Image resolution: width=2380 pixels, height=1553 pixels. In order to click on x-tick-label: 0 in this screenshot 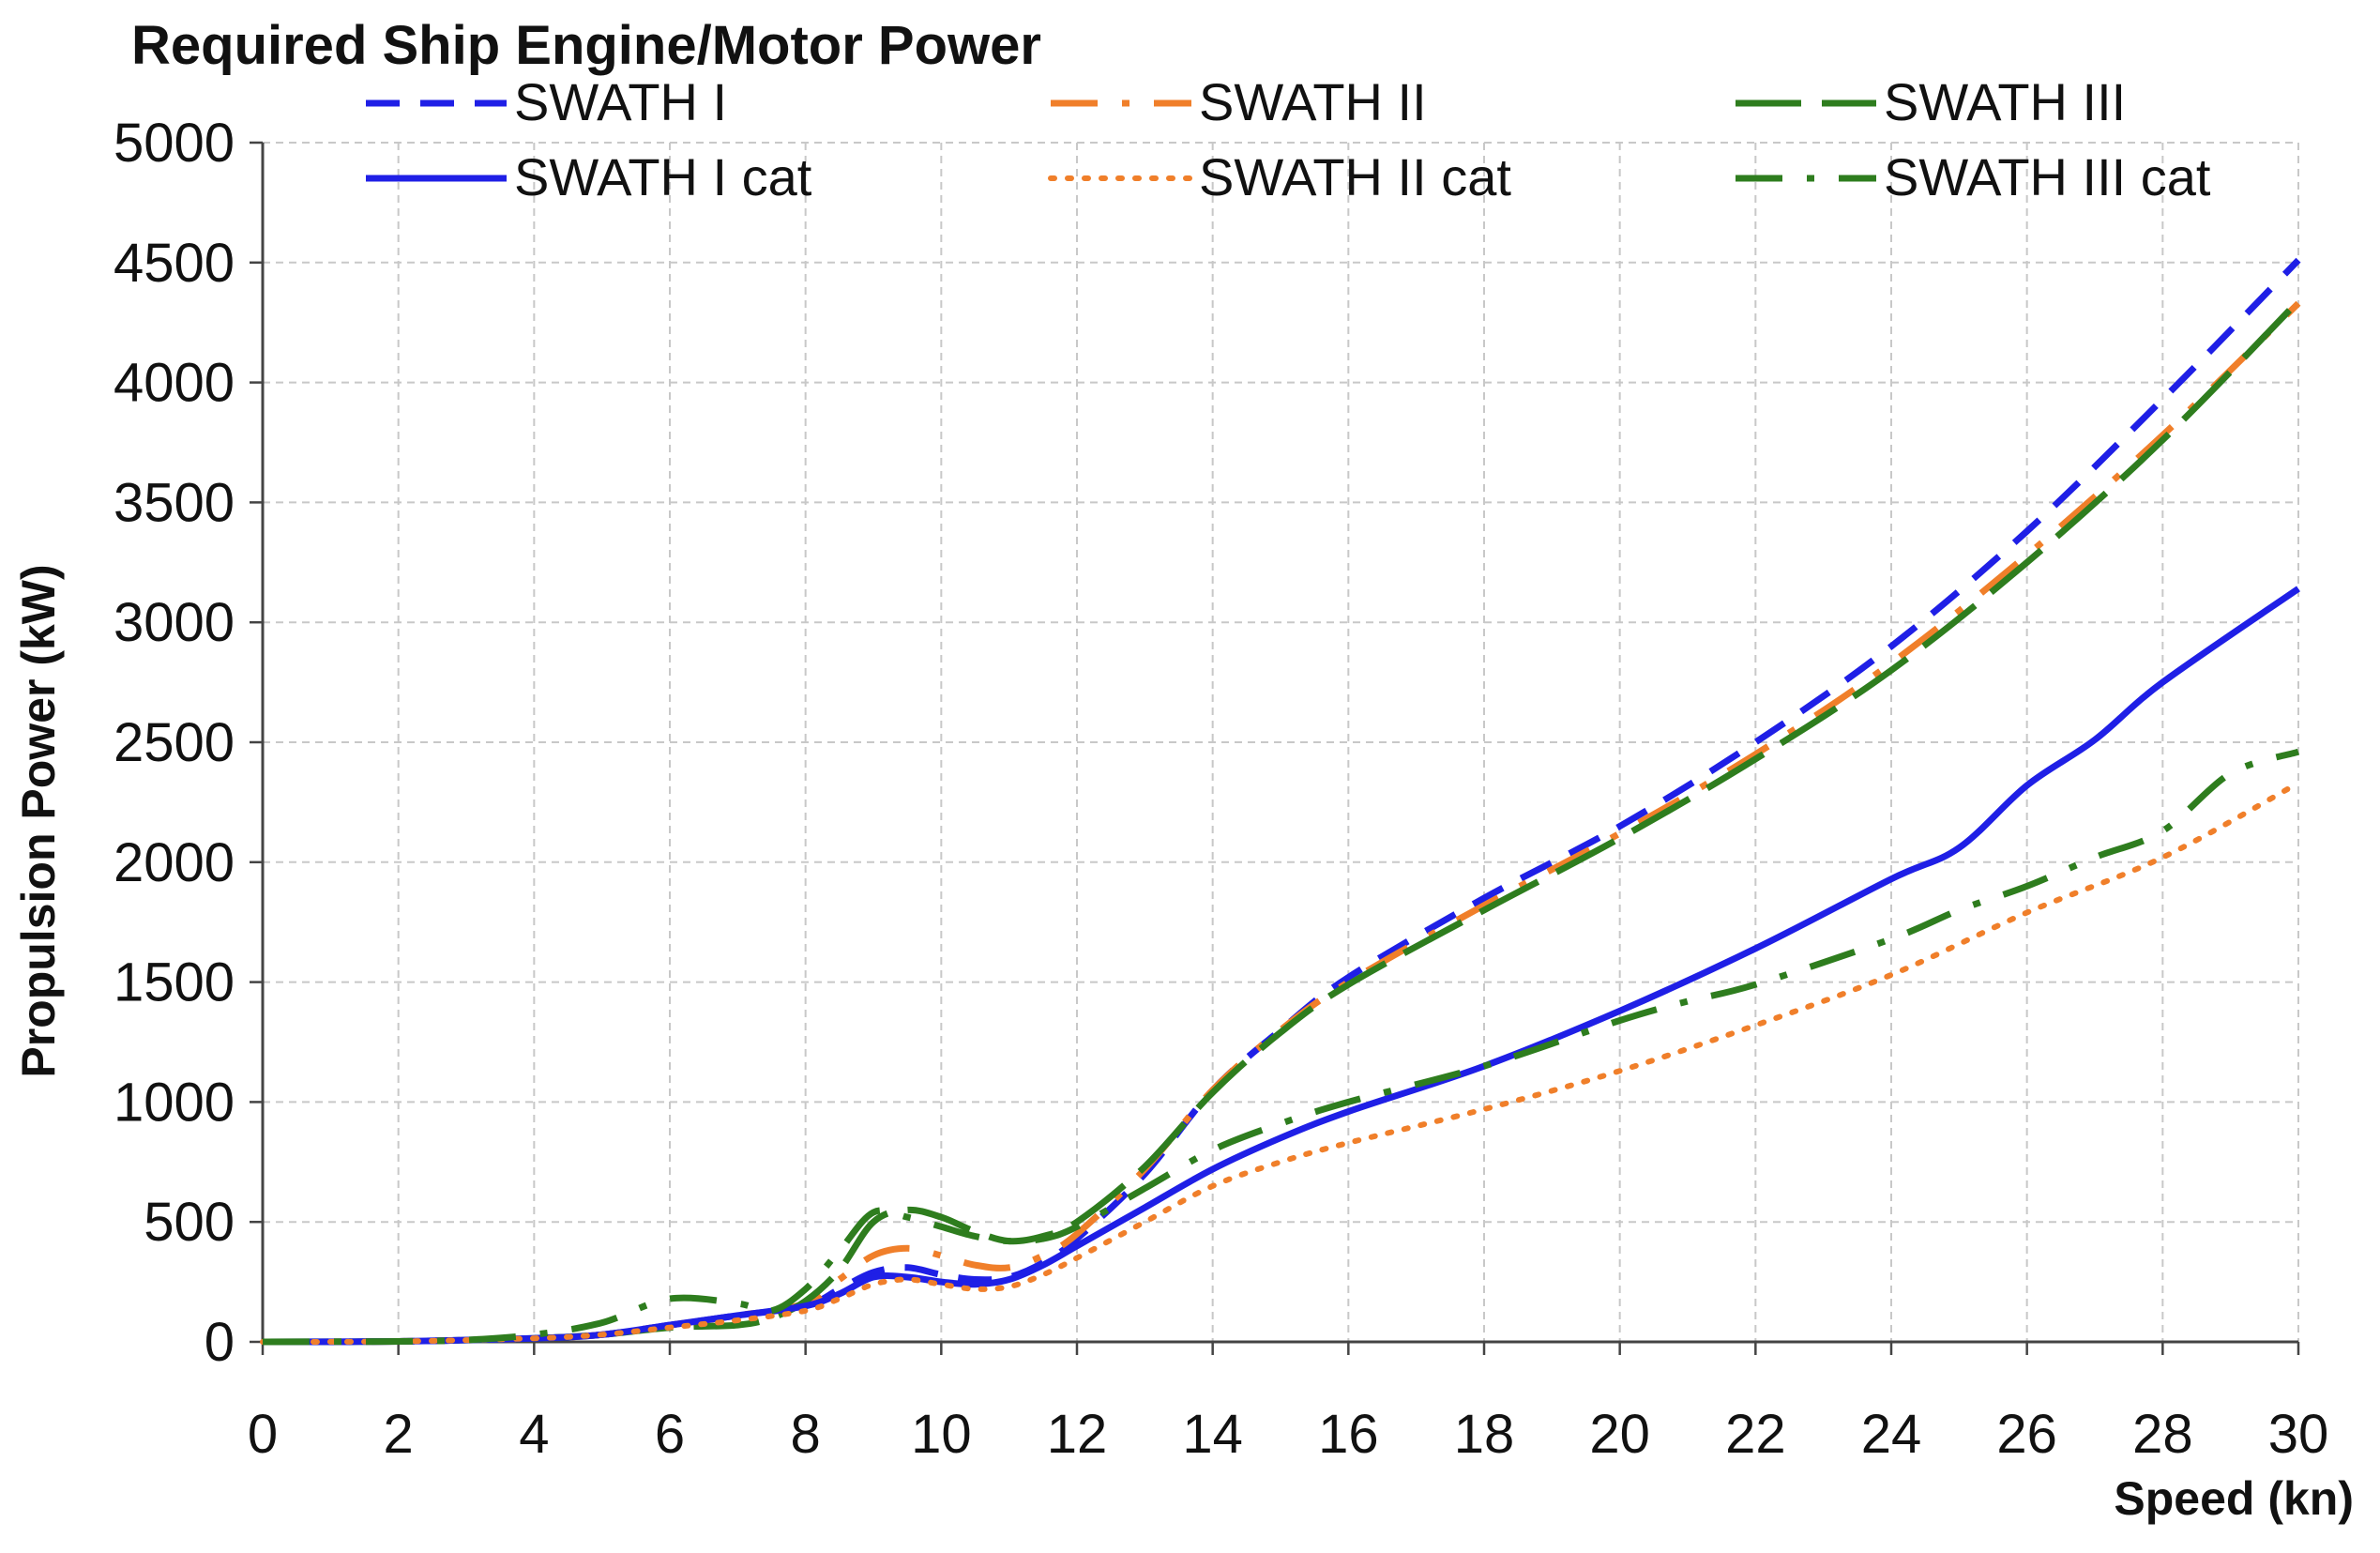, I will do `click(263, 1435)`.